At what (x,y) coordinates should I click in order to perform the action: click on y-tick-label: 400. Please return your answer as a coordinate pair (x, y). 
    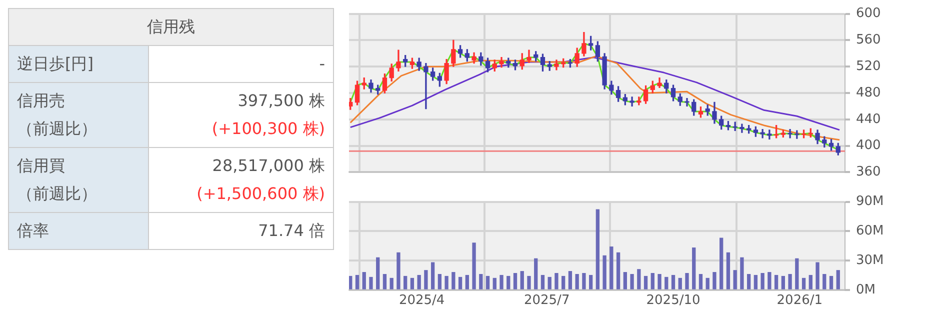
    Looking at the image, I should click on (868, 146).